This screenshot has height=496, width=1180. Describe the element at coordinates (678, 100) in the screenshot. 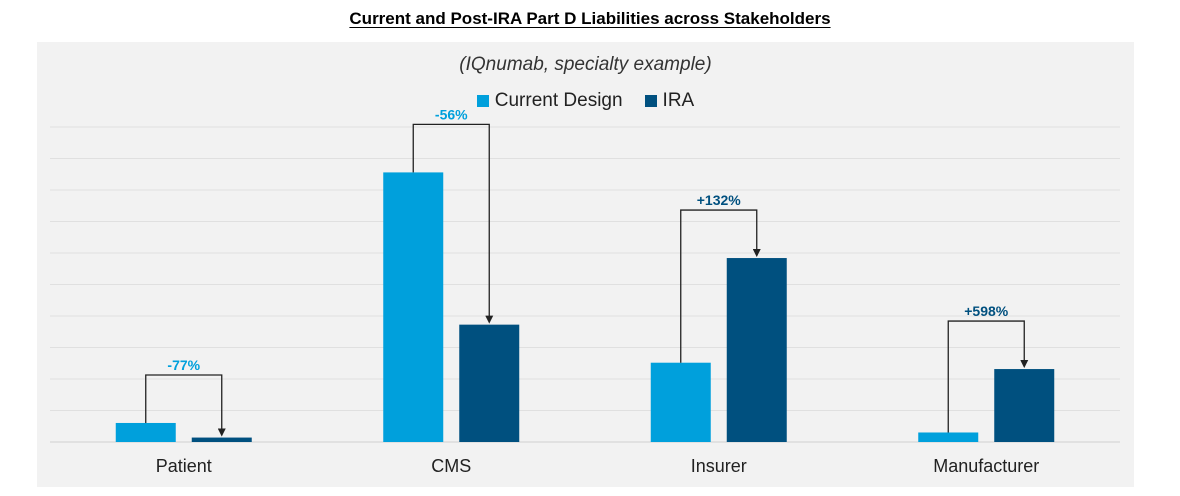

I see `legend-label-ira: IRA` at that location.